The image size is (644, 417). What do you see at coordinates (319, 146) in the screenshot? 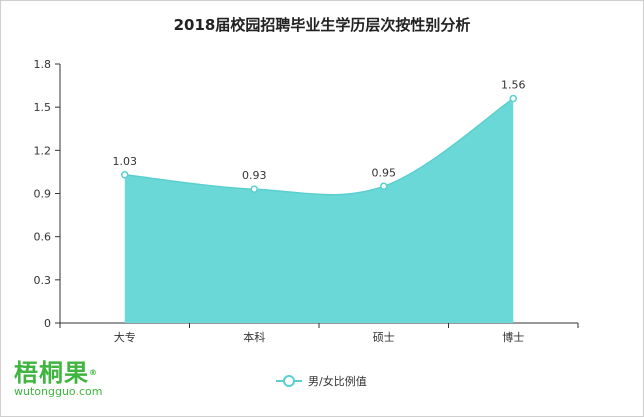
I see `series-line` at bounding box center [319, 146].